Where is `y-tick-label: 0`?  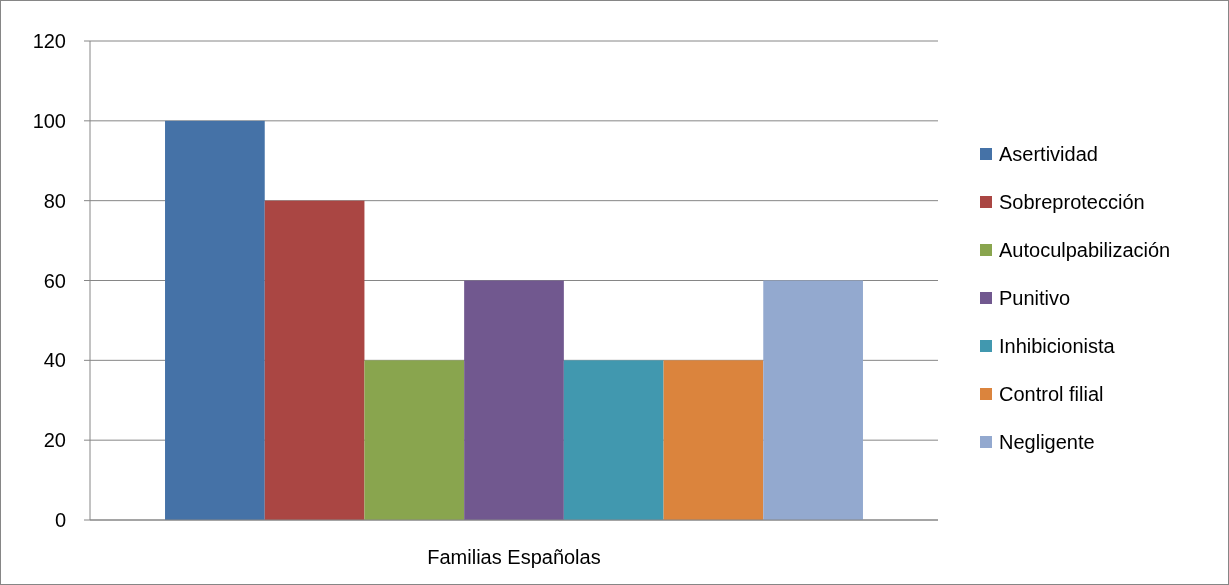
y-tick-label: 0 is located at coordinates (60, 520).